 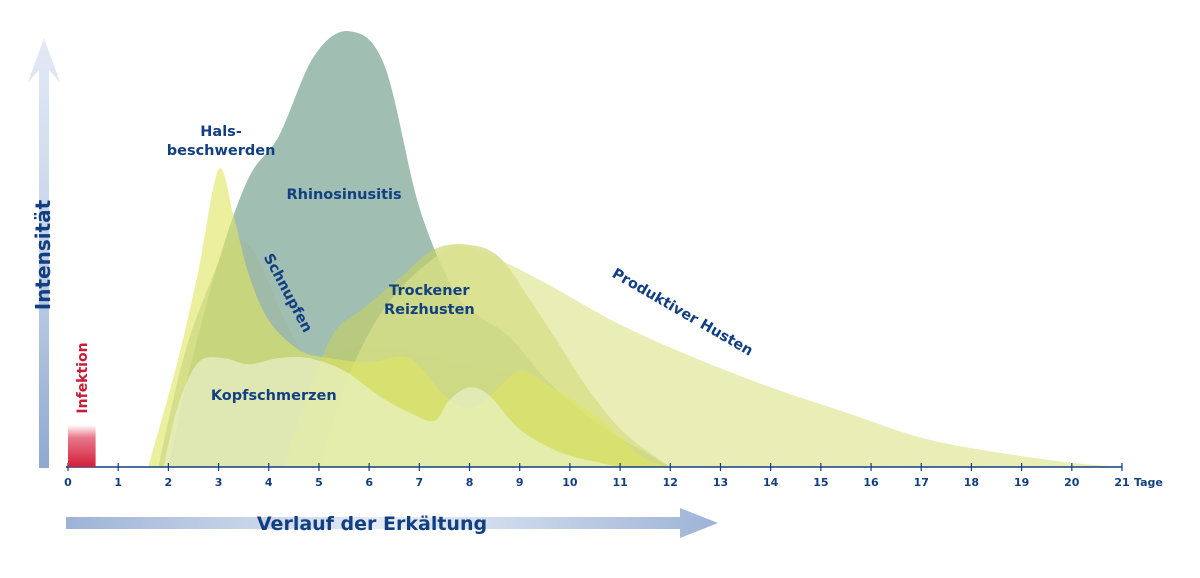 I want to click on x-tick-label: 19, so click(x=1021, y=482).